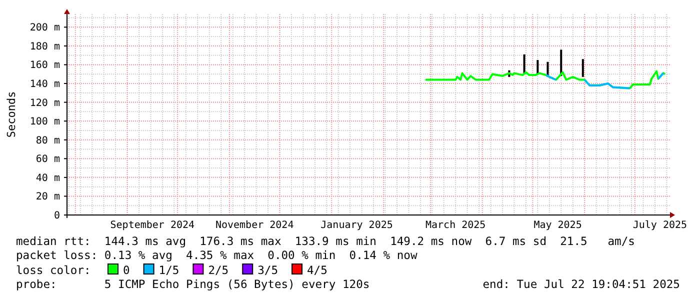  What do you see at coordinates (48, 160) in the screenshot?
I see `y-tick-label: 60 m` at bounding box center [48, 160].